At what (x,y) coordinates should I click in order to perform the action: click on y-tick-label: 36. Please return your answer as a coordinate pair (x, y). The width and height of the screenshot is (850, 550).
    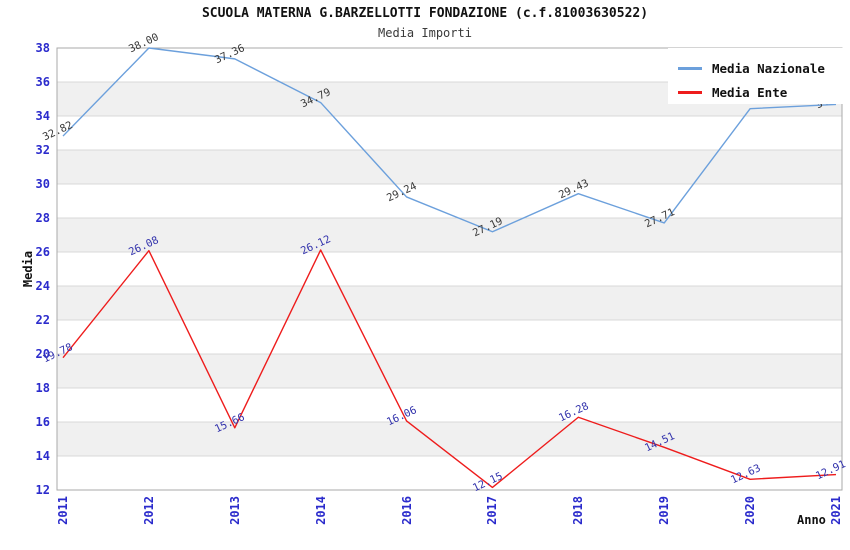
    Looking at the image, I should click on (42, 82).